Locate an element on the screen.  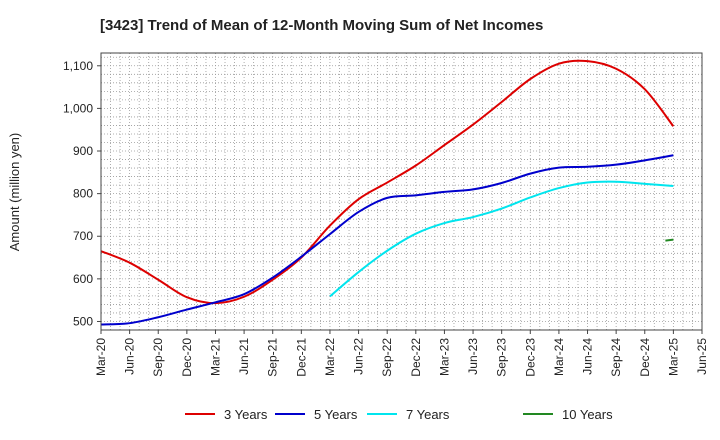
legend-label-5-years: 5 Years is located at coordinates (336, 414).